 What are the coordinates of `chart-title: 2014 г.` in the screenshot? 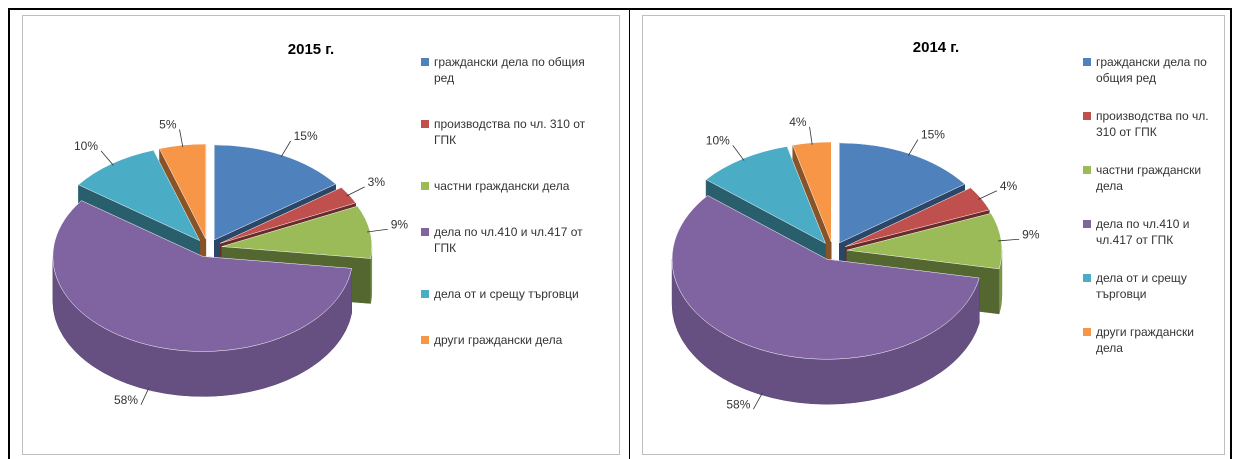 It's located at (936, 47).